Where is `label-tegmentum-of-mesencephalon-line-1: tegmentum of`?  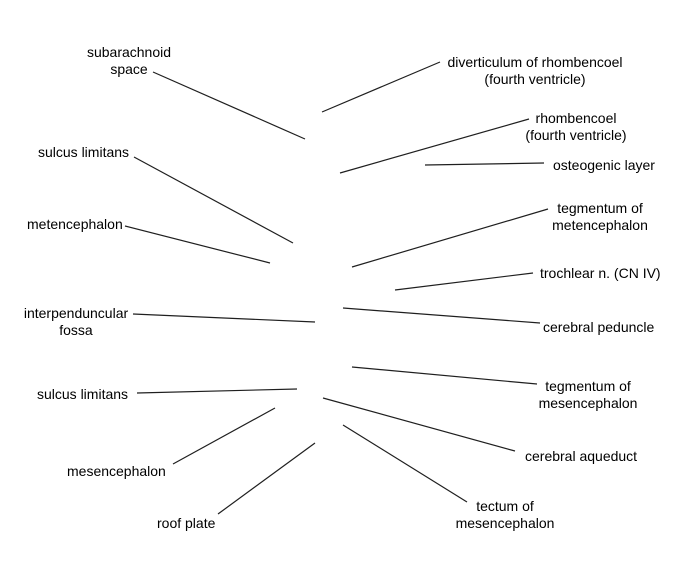 label-tegmentum-of-mesencephalon-line-1: tegmentum of is located at coordinates (588, 386).